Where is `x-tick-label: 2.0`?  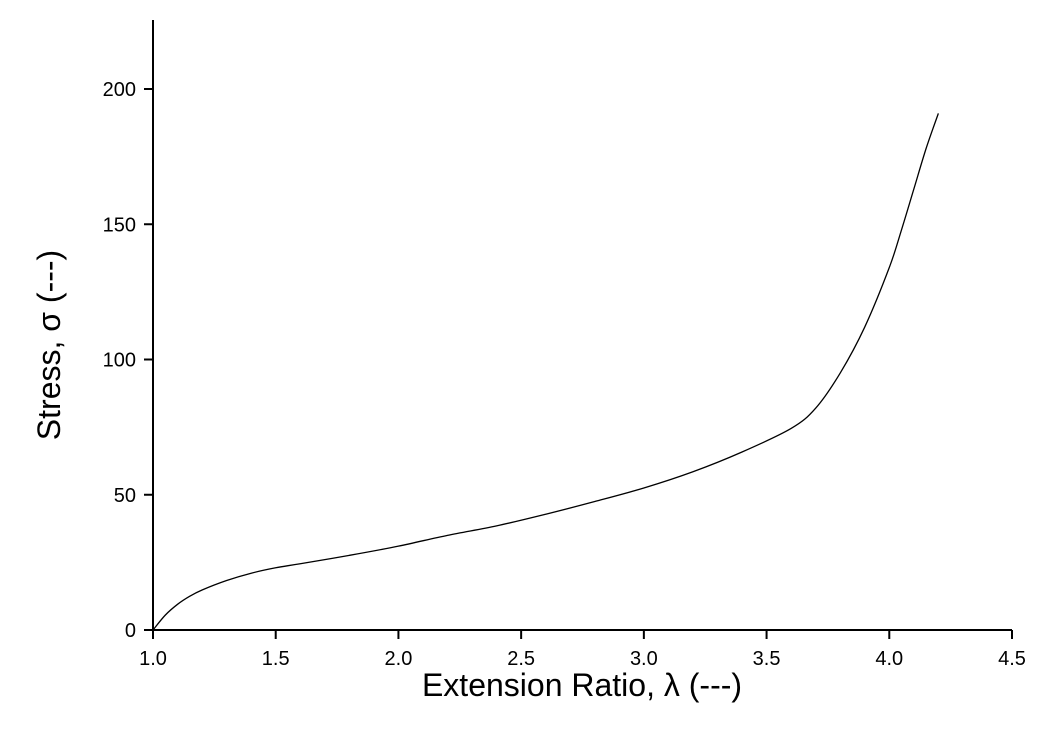 x-tick-label: 2.0 is located at coordinates (399, 659).